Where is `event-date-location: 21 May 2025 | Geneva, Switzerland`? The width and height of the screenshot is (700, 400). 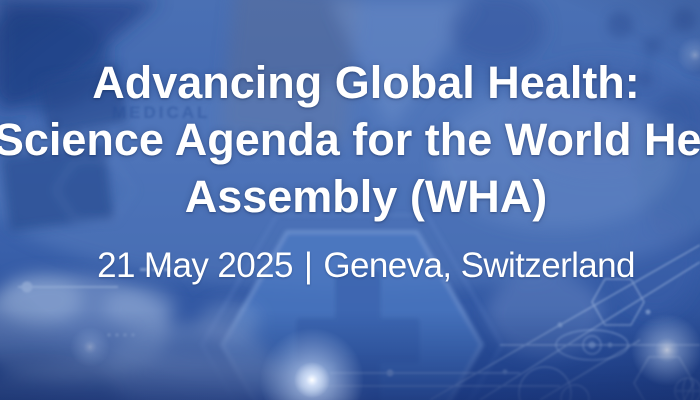 event-date-location: 21 May 2025 | Geneva, Switzerland is located at coordinates (350, 265).